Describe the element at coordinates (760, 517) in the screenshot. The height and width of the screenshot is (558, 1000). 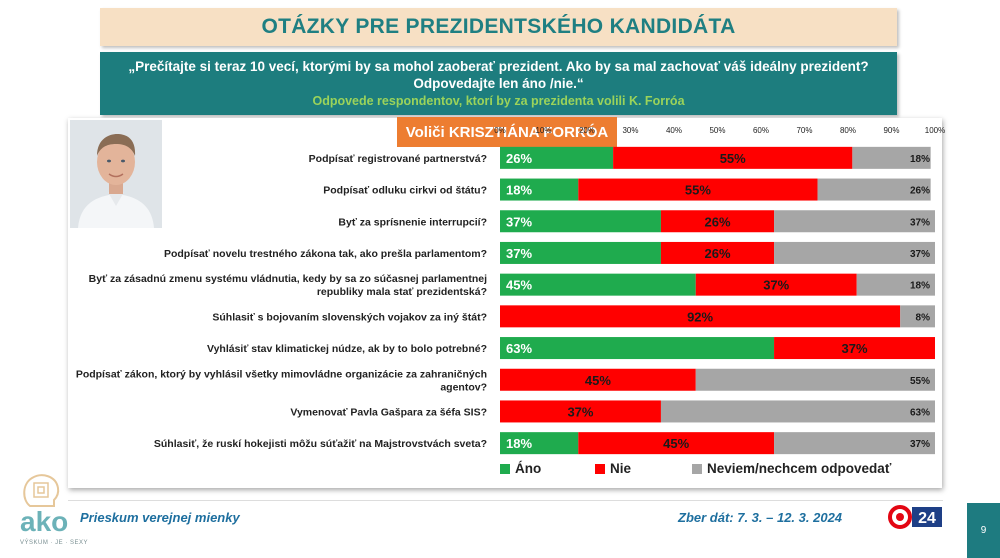
I see `data-collection-dates: Zber dát: 7. 3. – 12. 3. 2024` at that location.